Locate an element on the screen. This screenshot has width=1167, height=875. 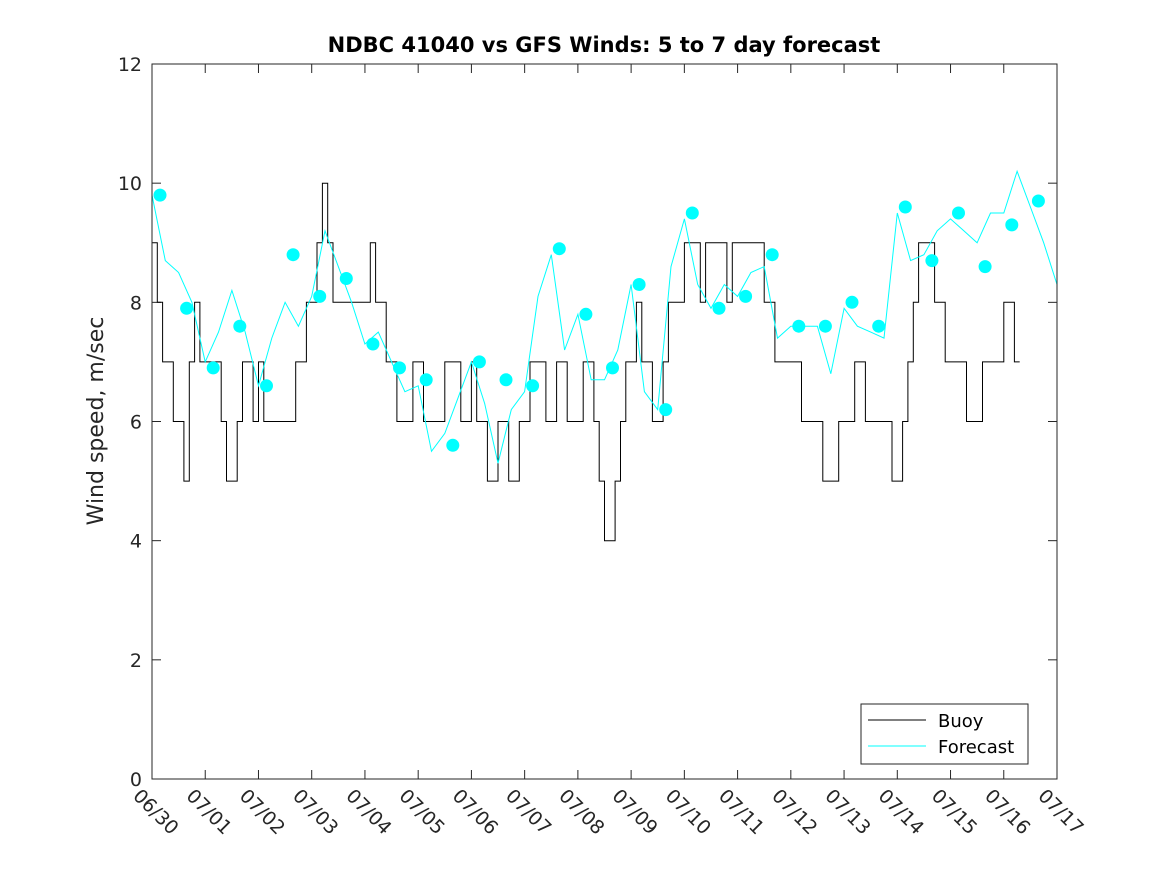
y-tick-label: 0 is located at coordinates (136, 780).